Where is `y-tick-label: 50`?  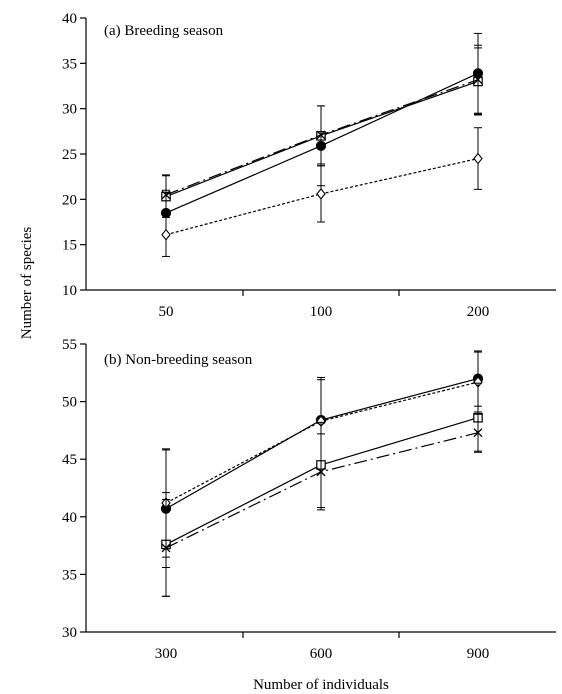 y-tick-label: 50 is located at coordinates (69, 403).